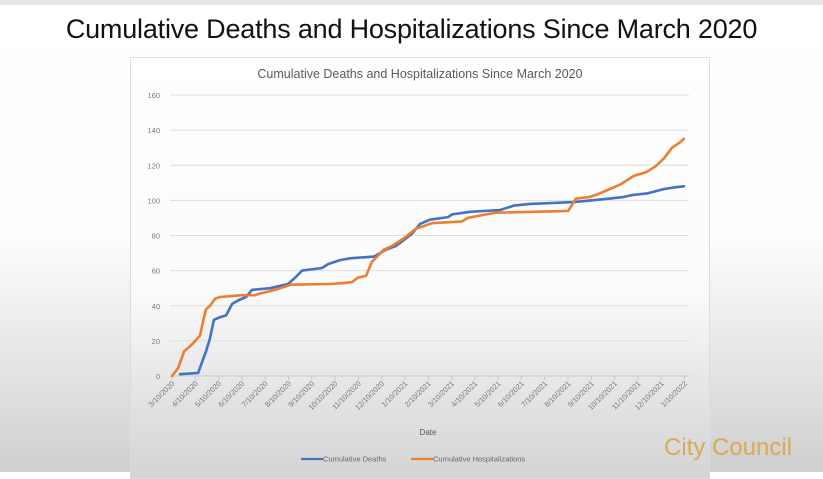 This screenshot has height=479, width=823. I want to click on y-tick-label: 100, so click(153, 200).